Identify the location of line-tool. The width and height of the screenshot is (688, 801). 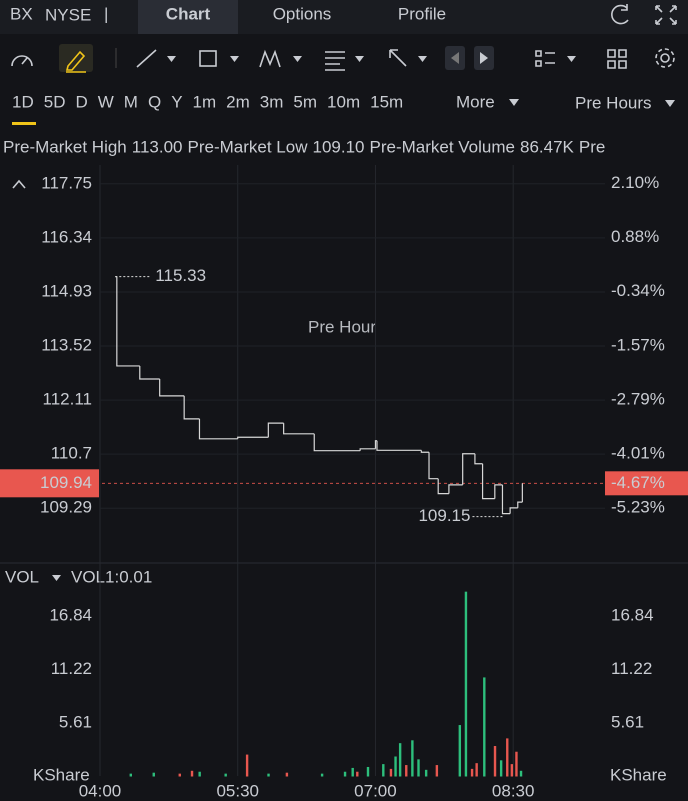
(146, 58).